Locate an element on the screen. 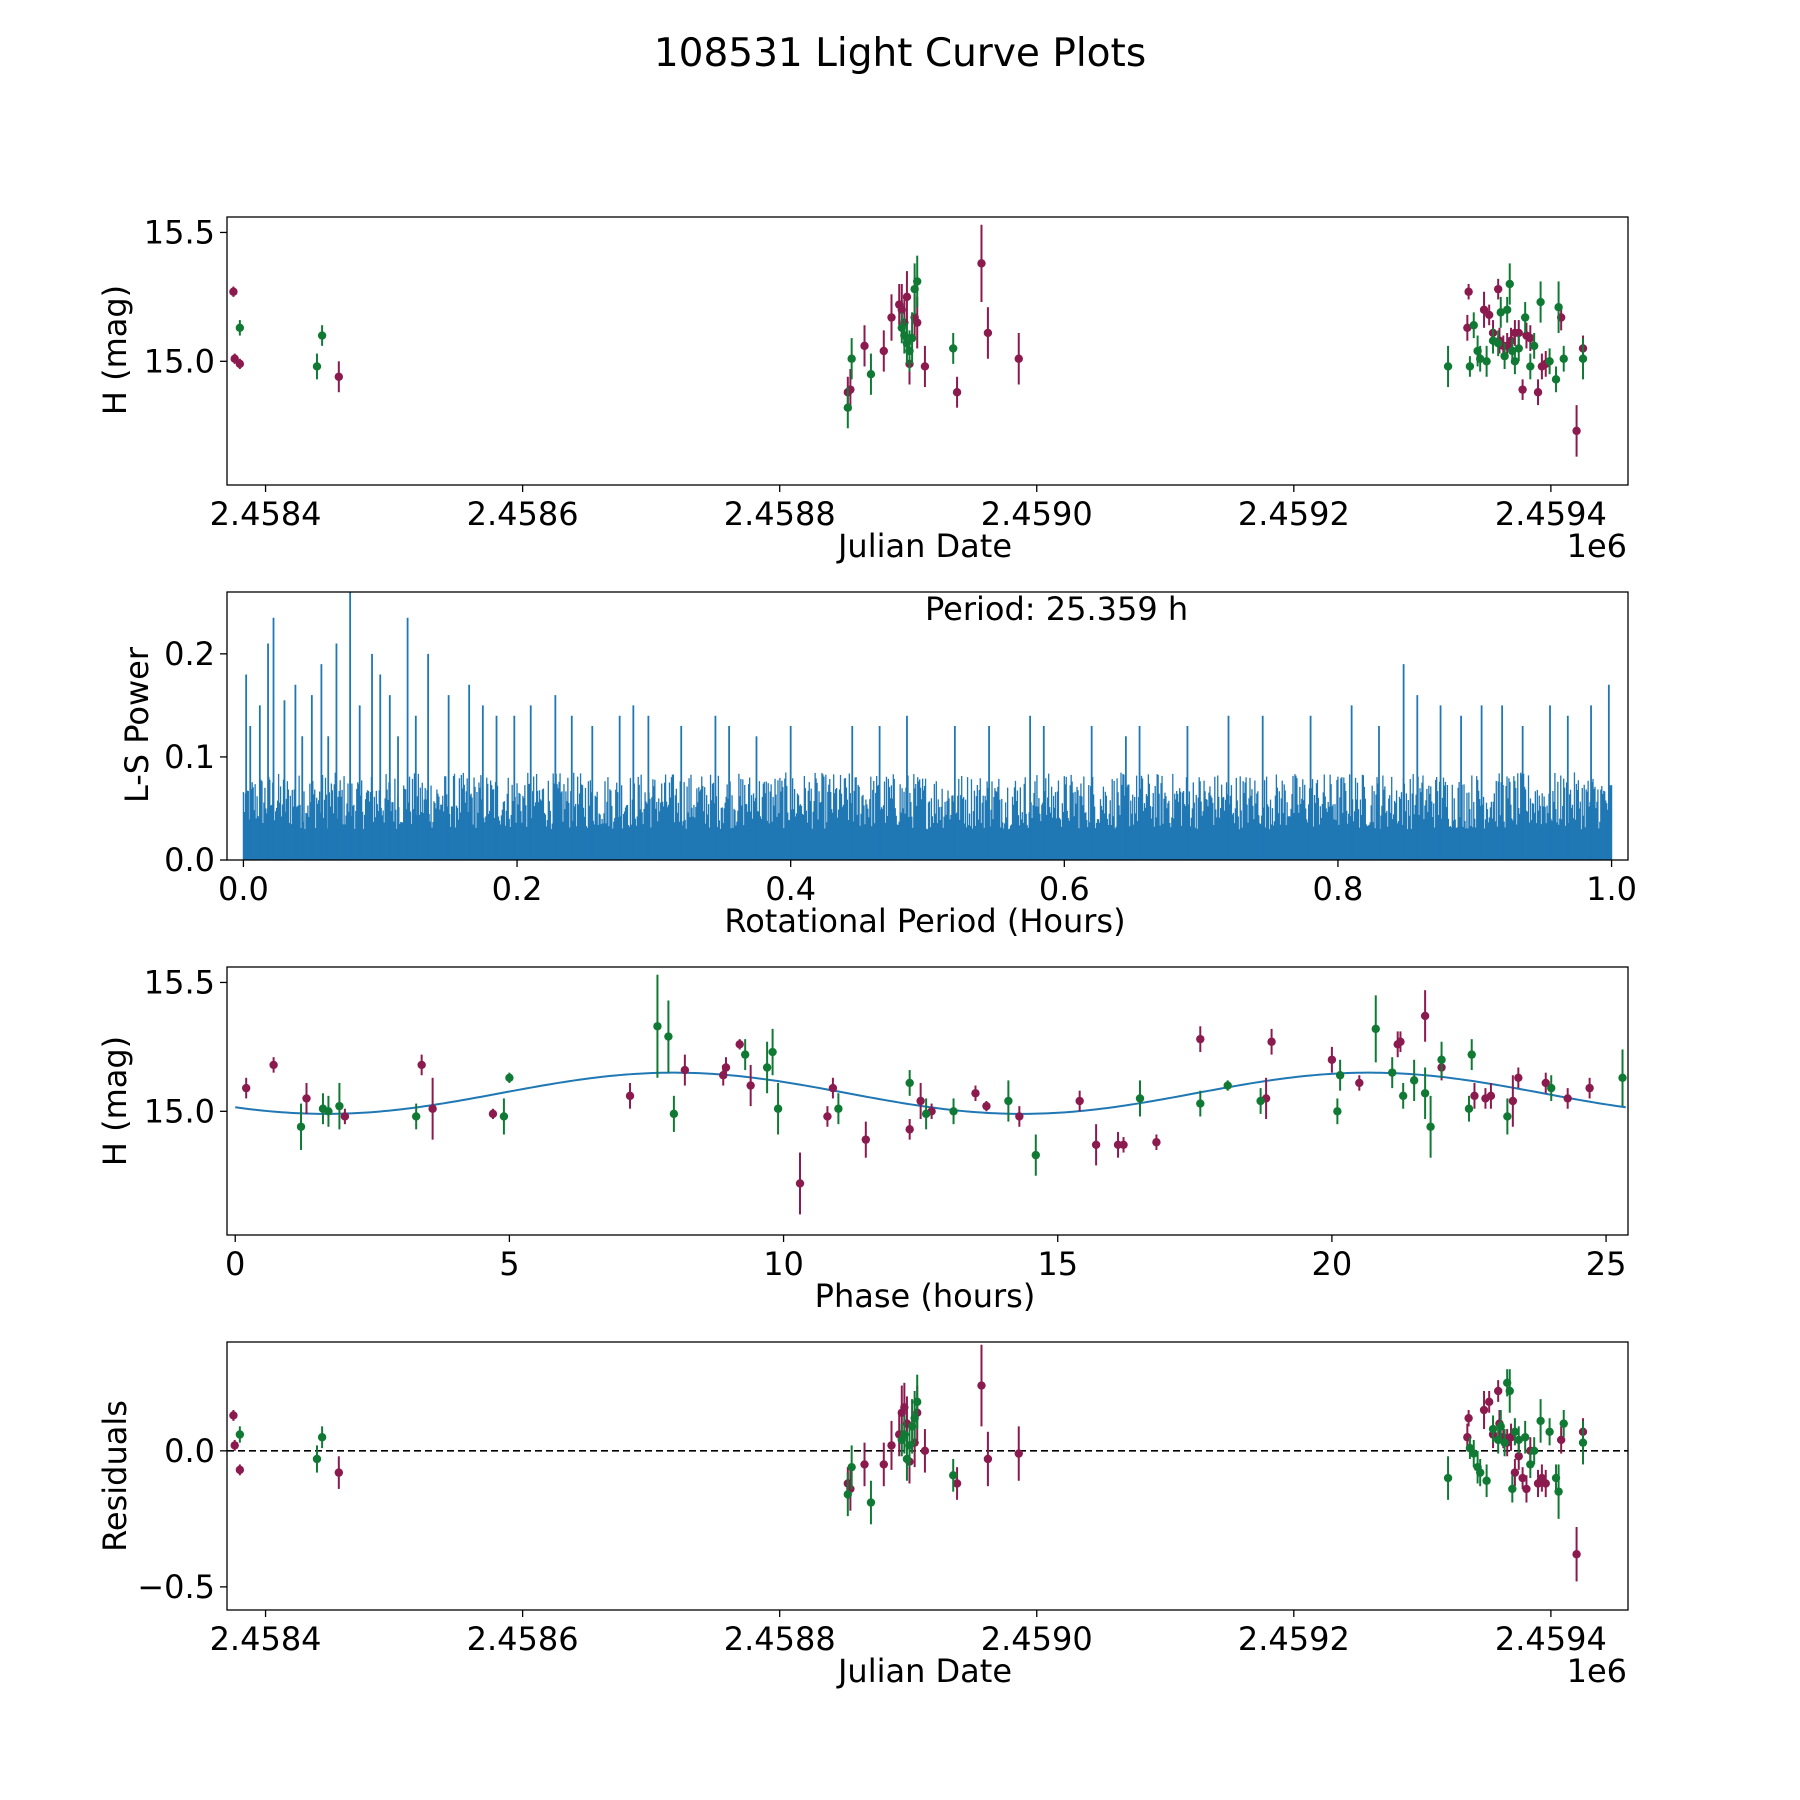  lightcurve-ylabel: H (mag) is located at coordinates (115, 350).